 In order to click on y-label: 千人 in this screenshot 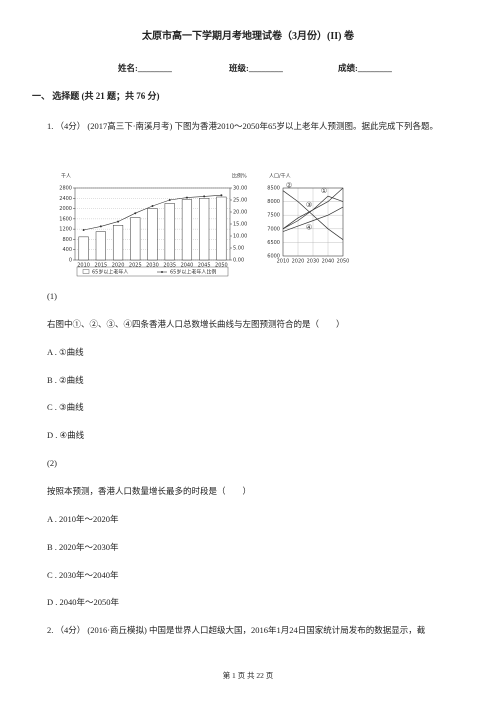, I will do `click(66, 176)`.